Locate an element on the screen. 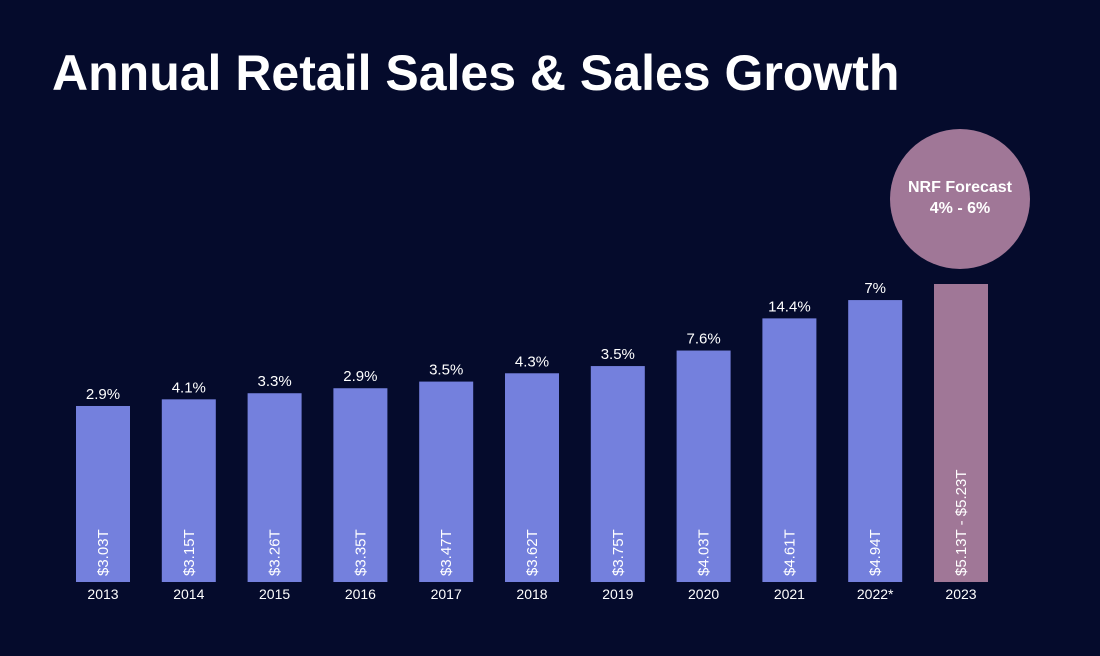 The image size is (1100, 656). value-label: $3.75T is located at coordinates (618, 552).